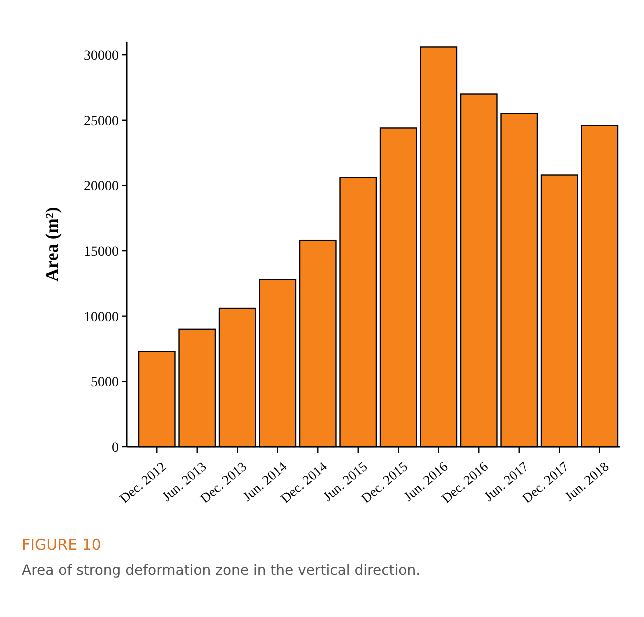 Image resolution: width=644 pixels, height=617 pixels. I want to click on y-tick-label: 15000, so click(101, 252).